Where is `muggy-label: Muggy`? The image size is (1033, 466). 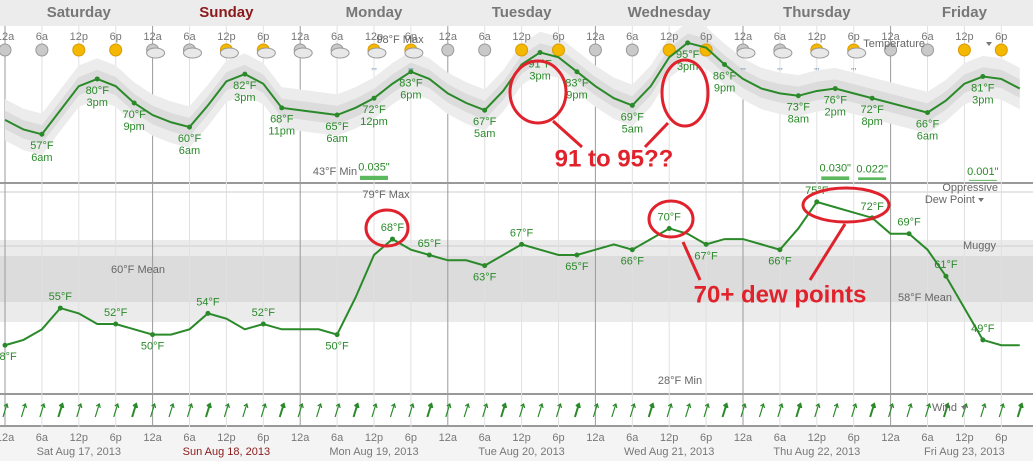 muggy-label: Muggy is located at coordinates (980, 246).